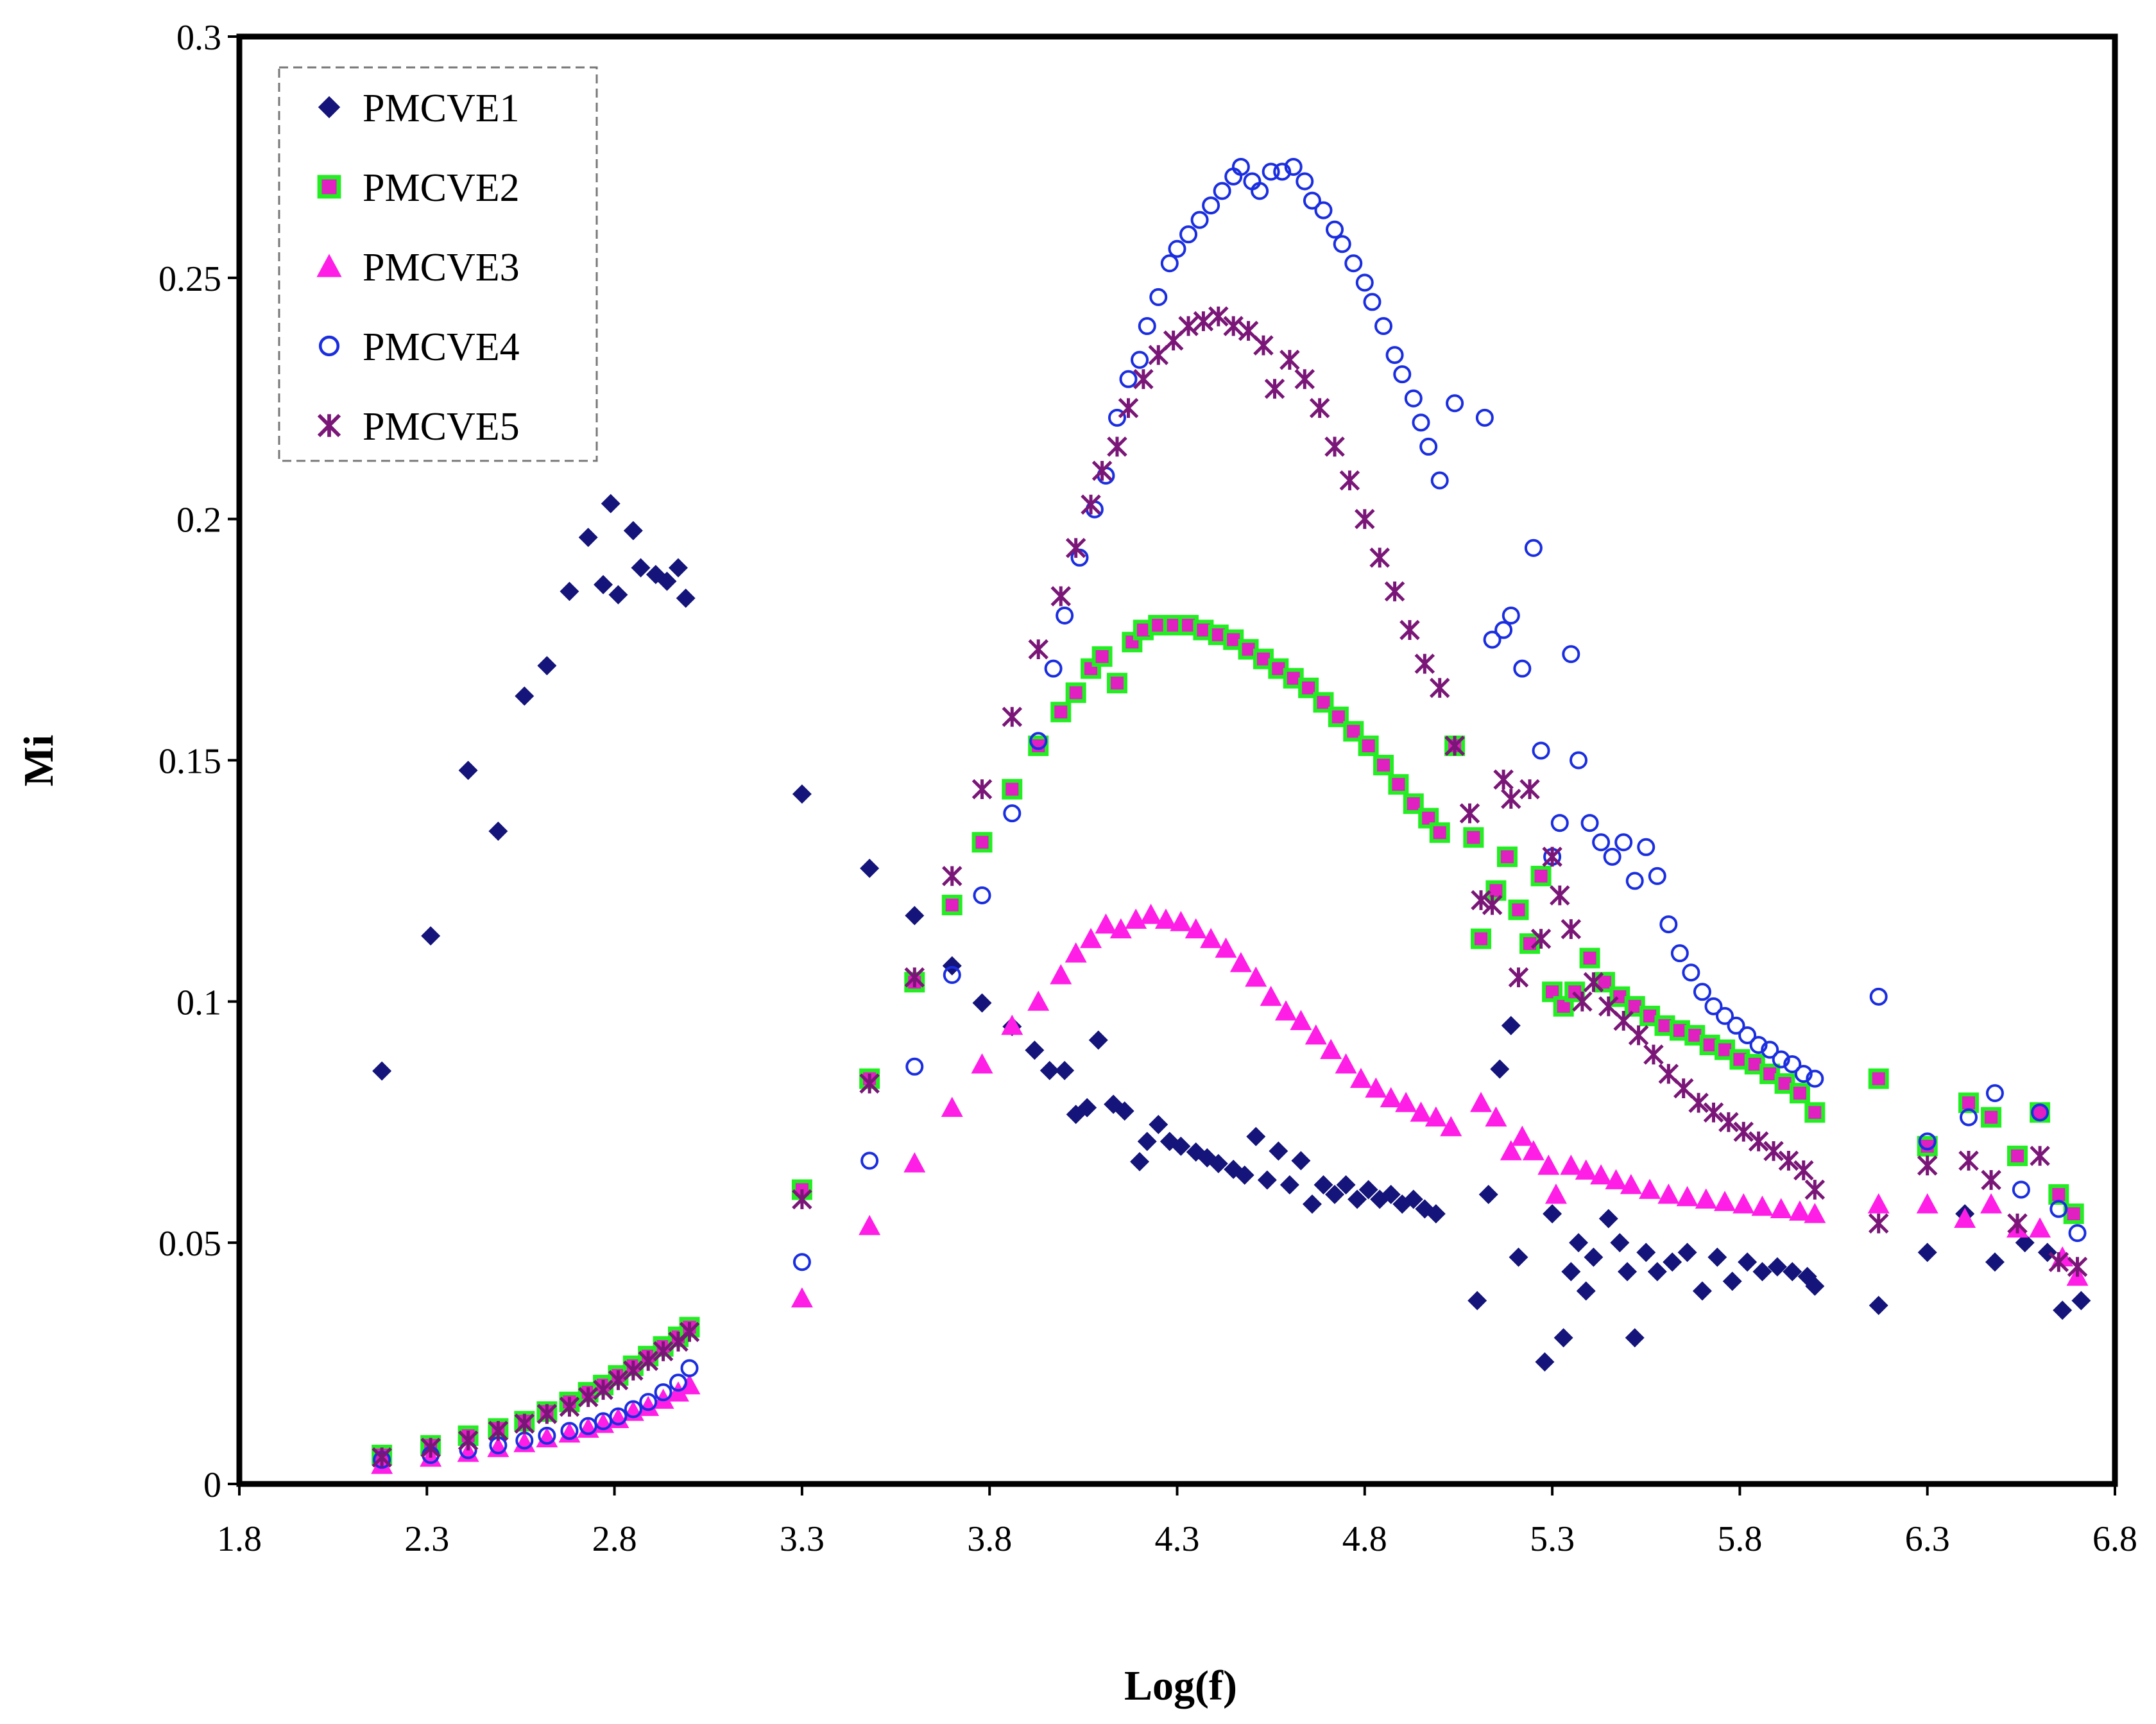 Image resolution: width=2156 pixels, height=1724 pixels. Describe the element at coordinates (199, 1003) in the screenshot. I see `y-tick-label: 0.1` at that location.